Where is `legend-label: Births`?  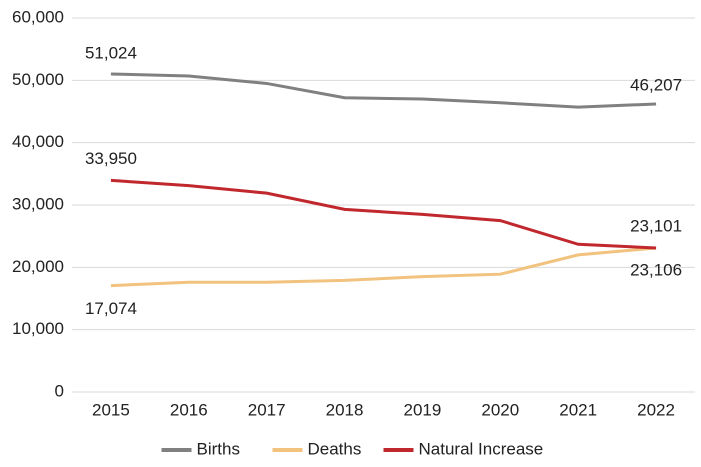
legend-label: Births is located at coordinates (218, 448).